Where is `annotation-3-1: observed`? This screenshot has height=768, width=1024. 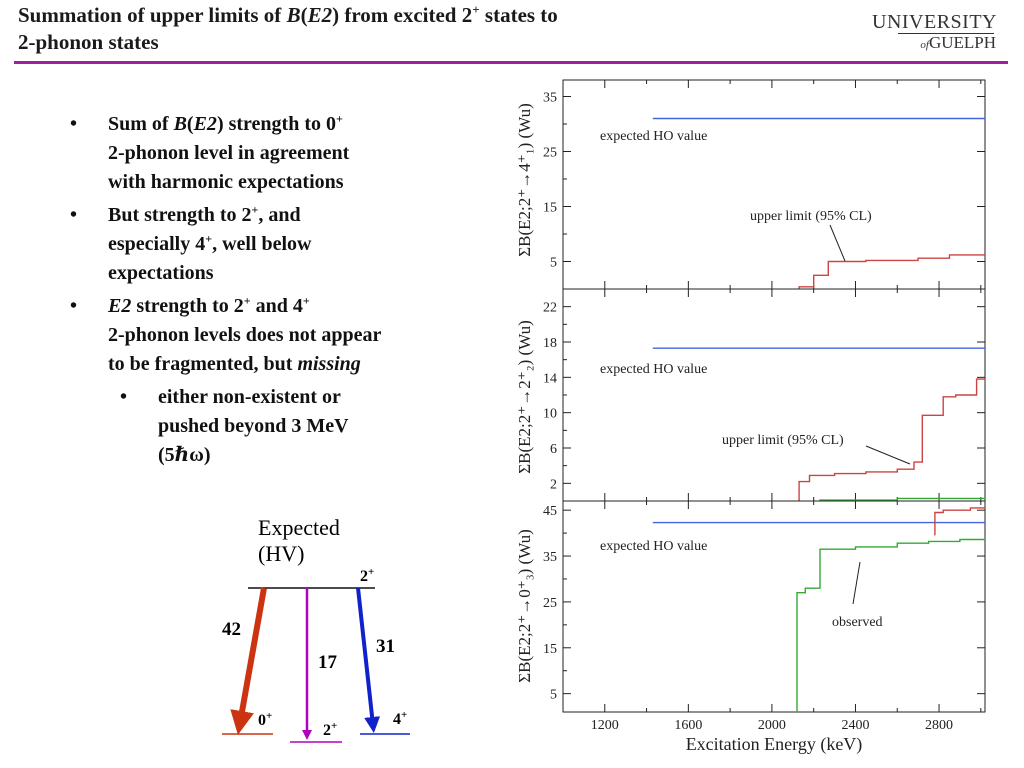
annotation-3-1: observed is located at coordinates (857, 622).